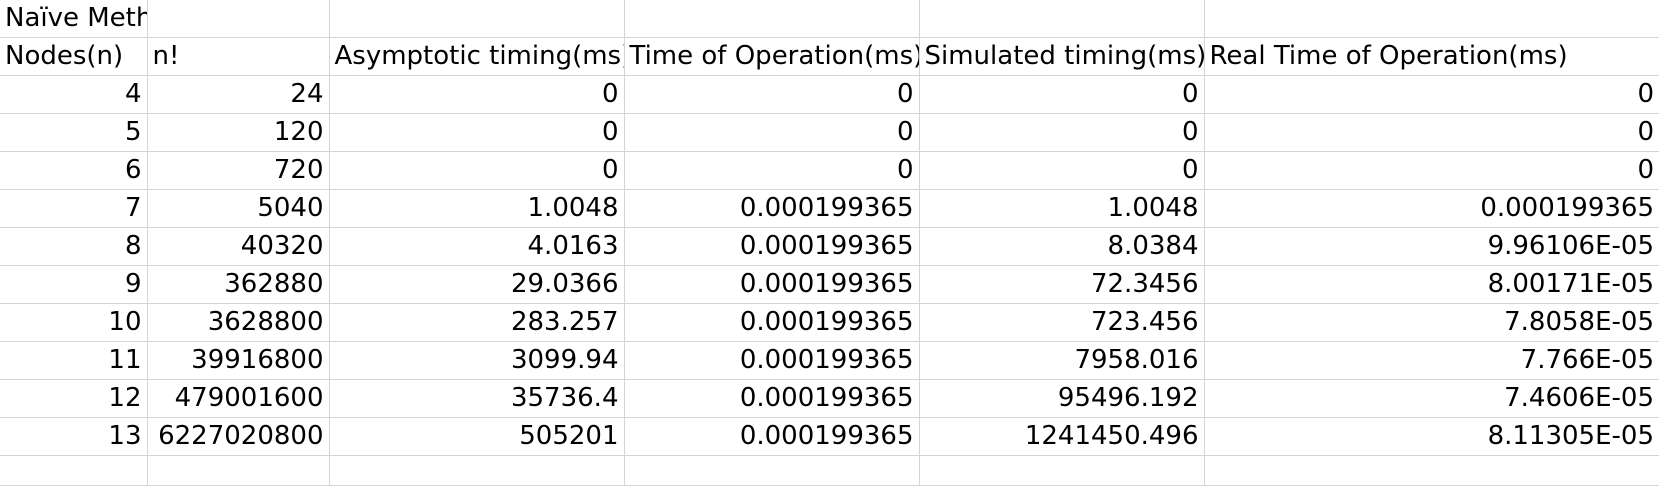  I want to click on cell-factorial: 120, so click(238, 132).